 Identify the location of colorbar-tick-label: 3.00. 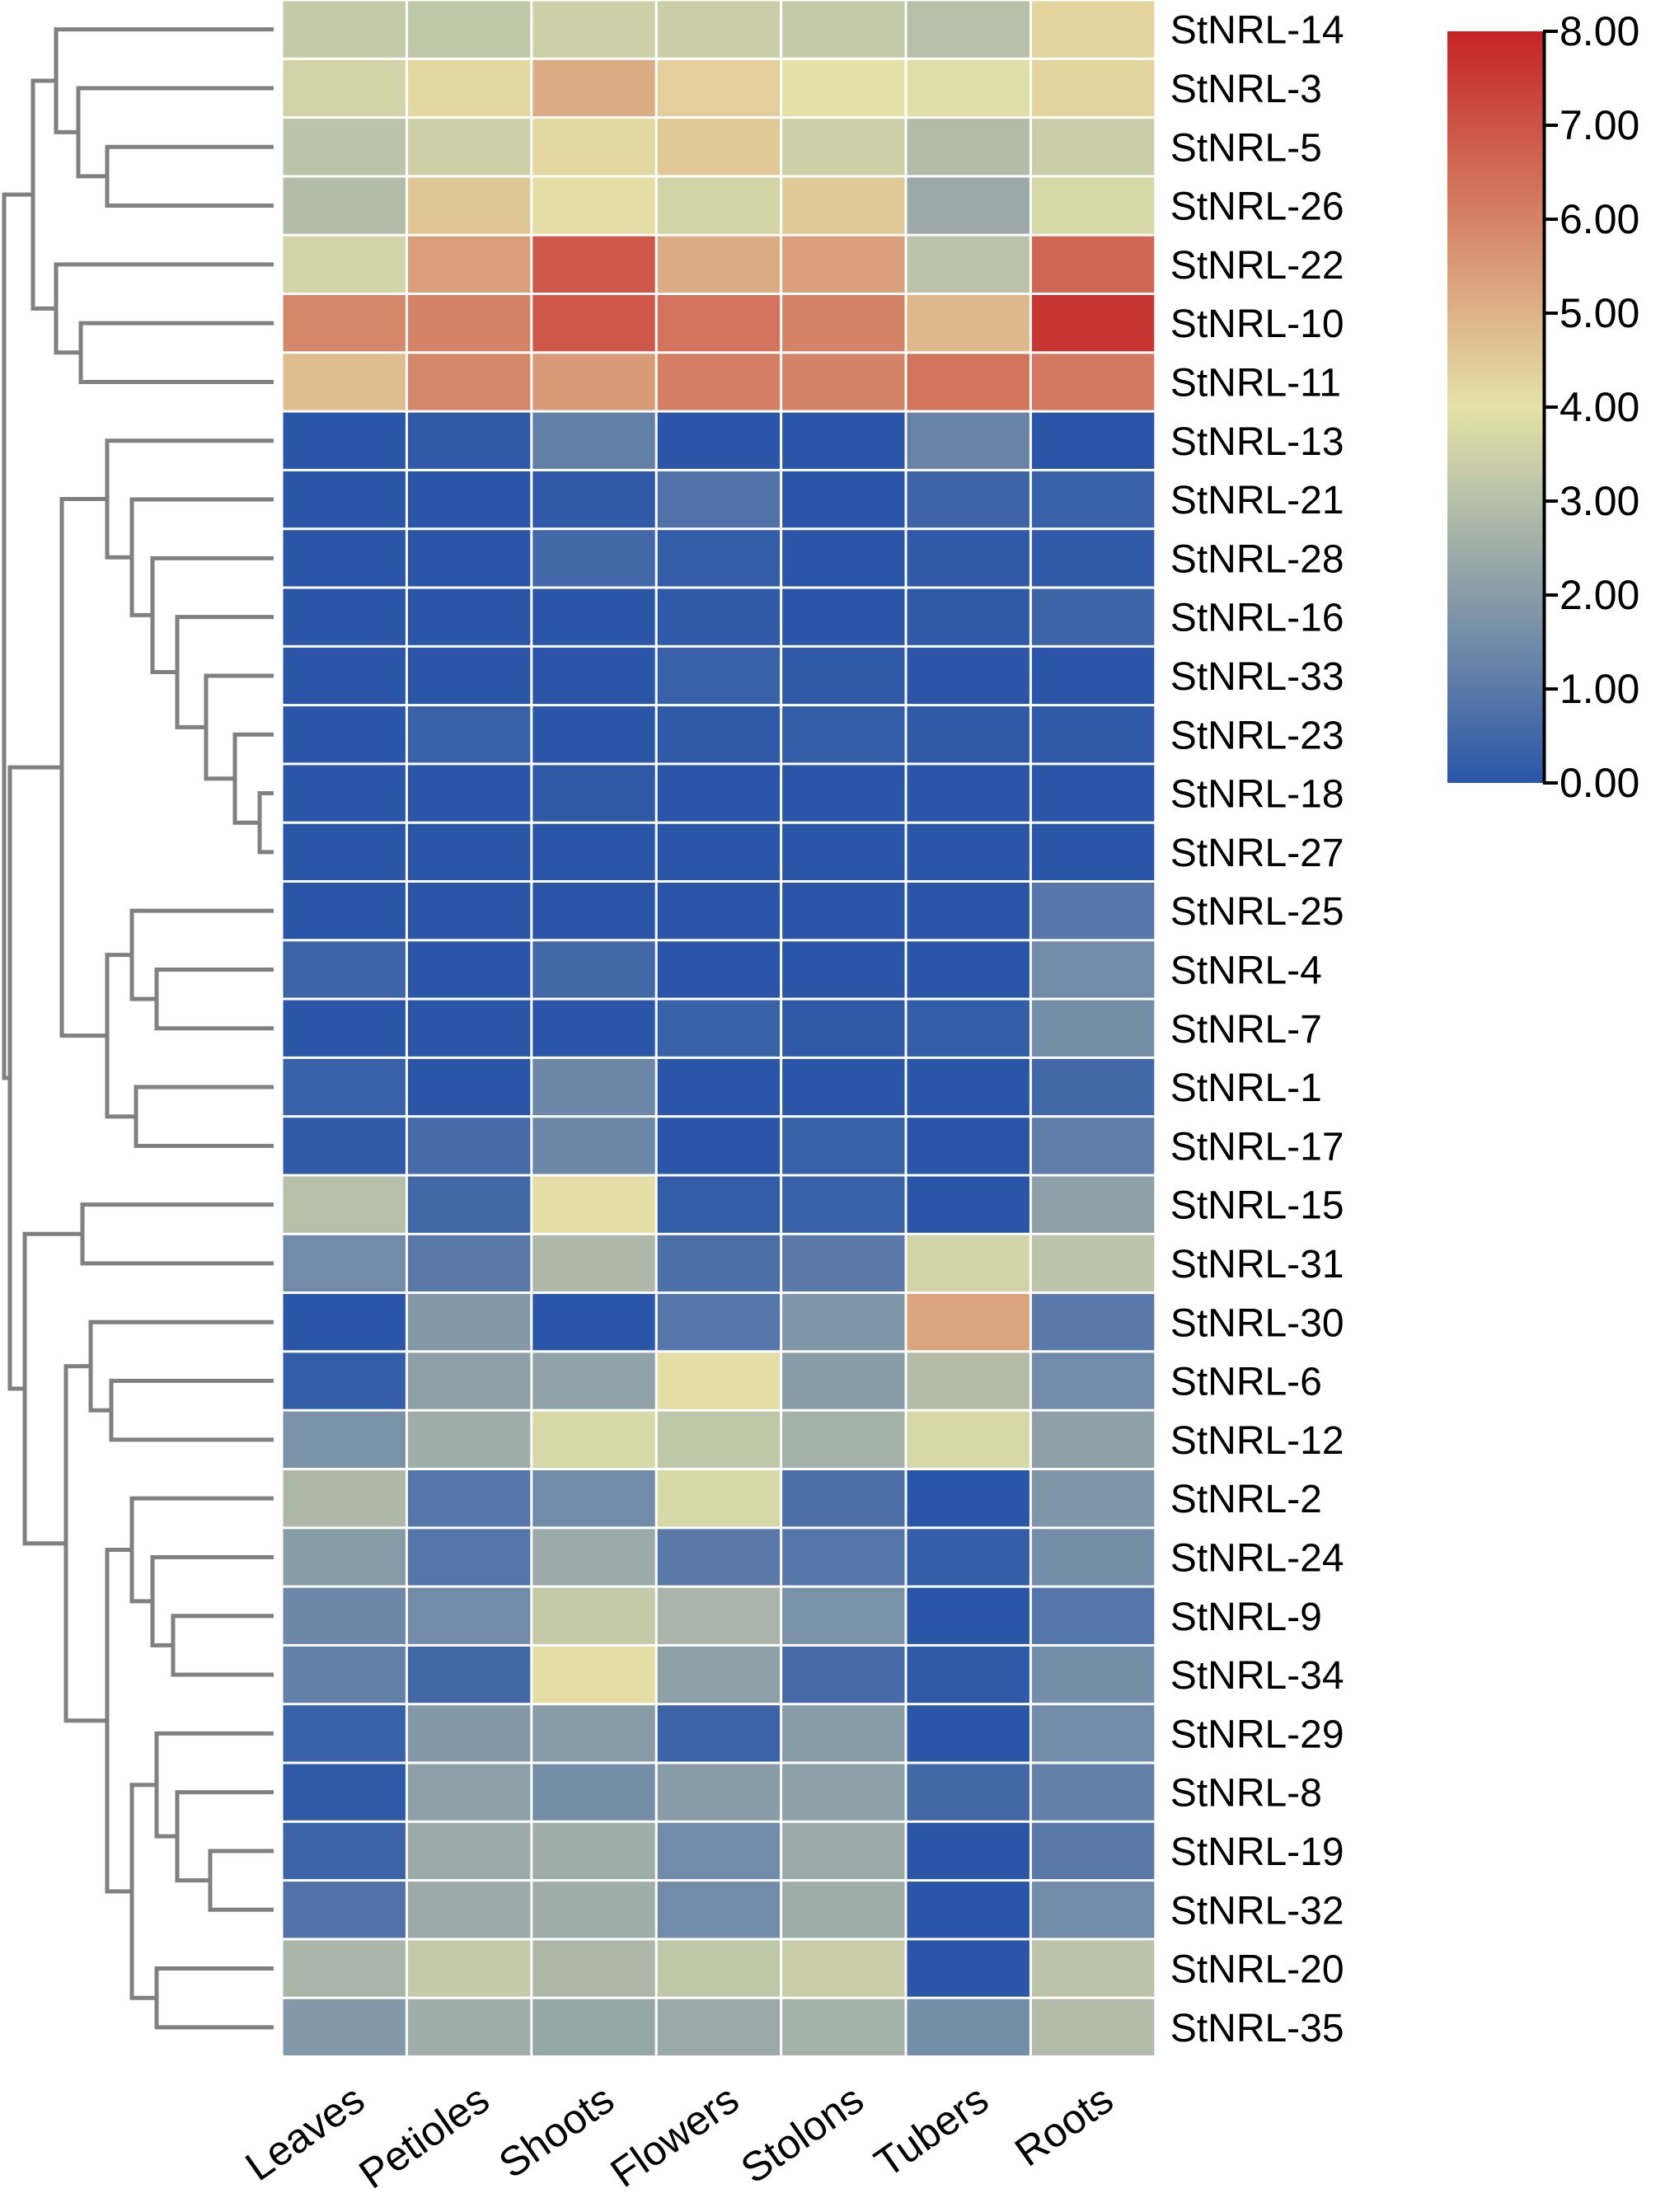
(1599, 501).